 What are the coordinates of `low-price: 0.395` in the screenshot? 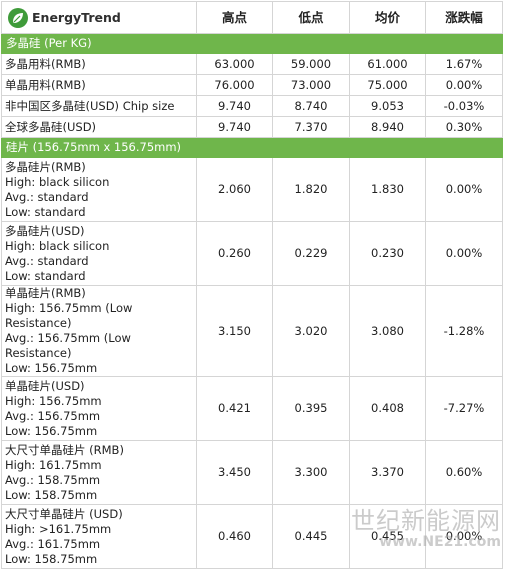 It's located at (311, 408).